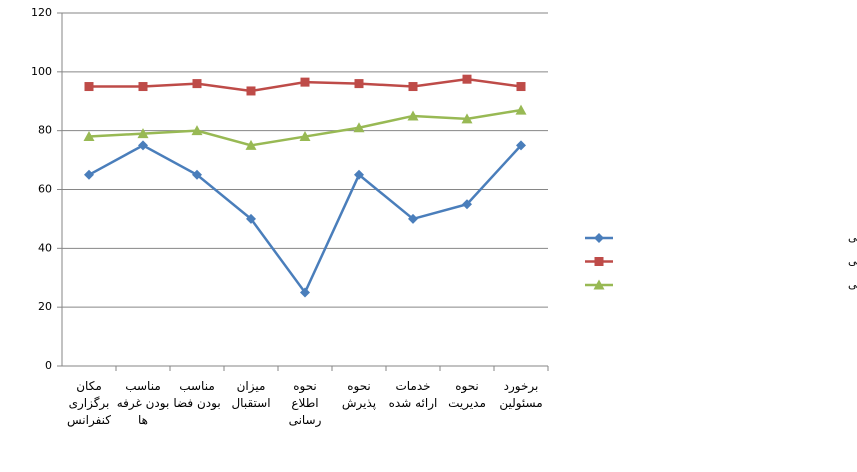 This screenshot has width=857, height=472. I want to click on x-tick-label: میزان استقبال, so click(251, 394).